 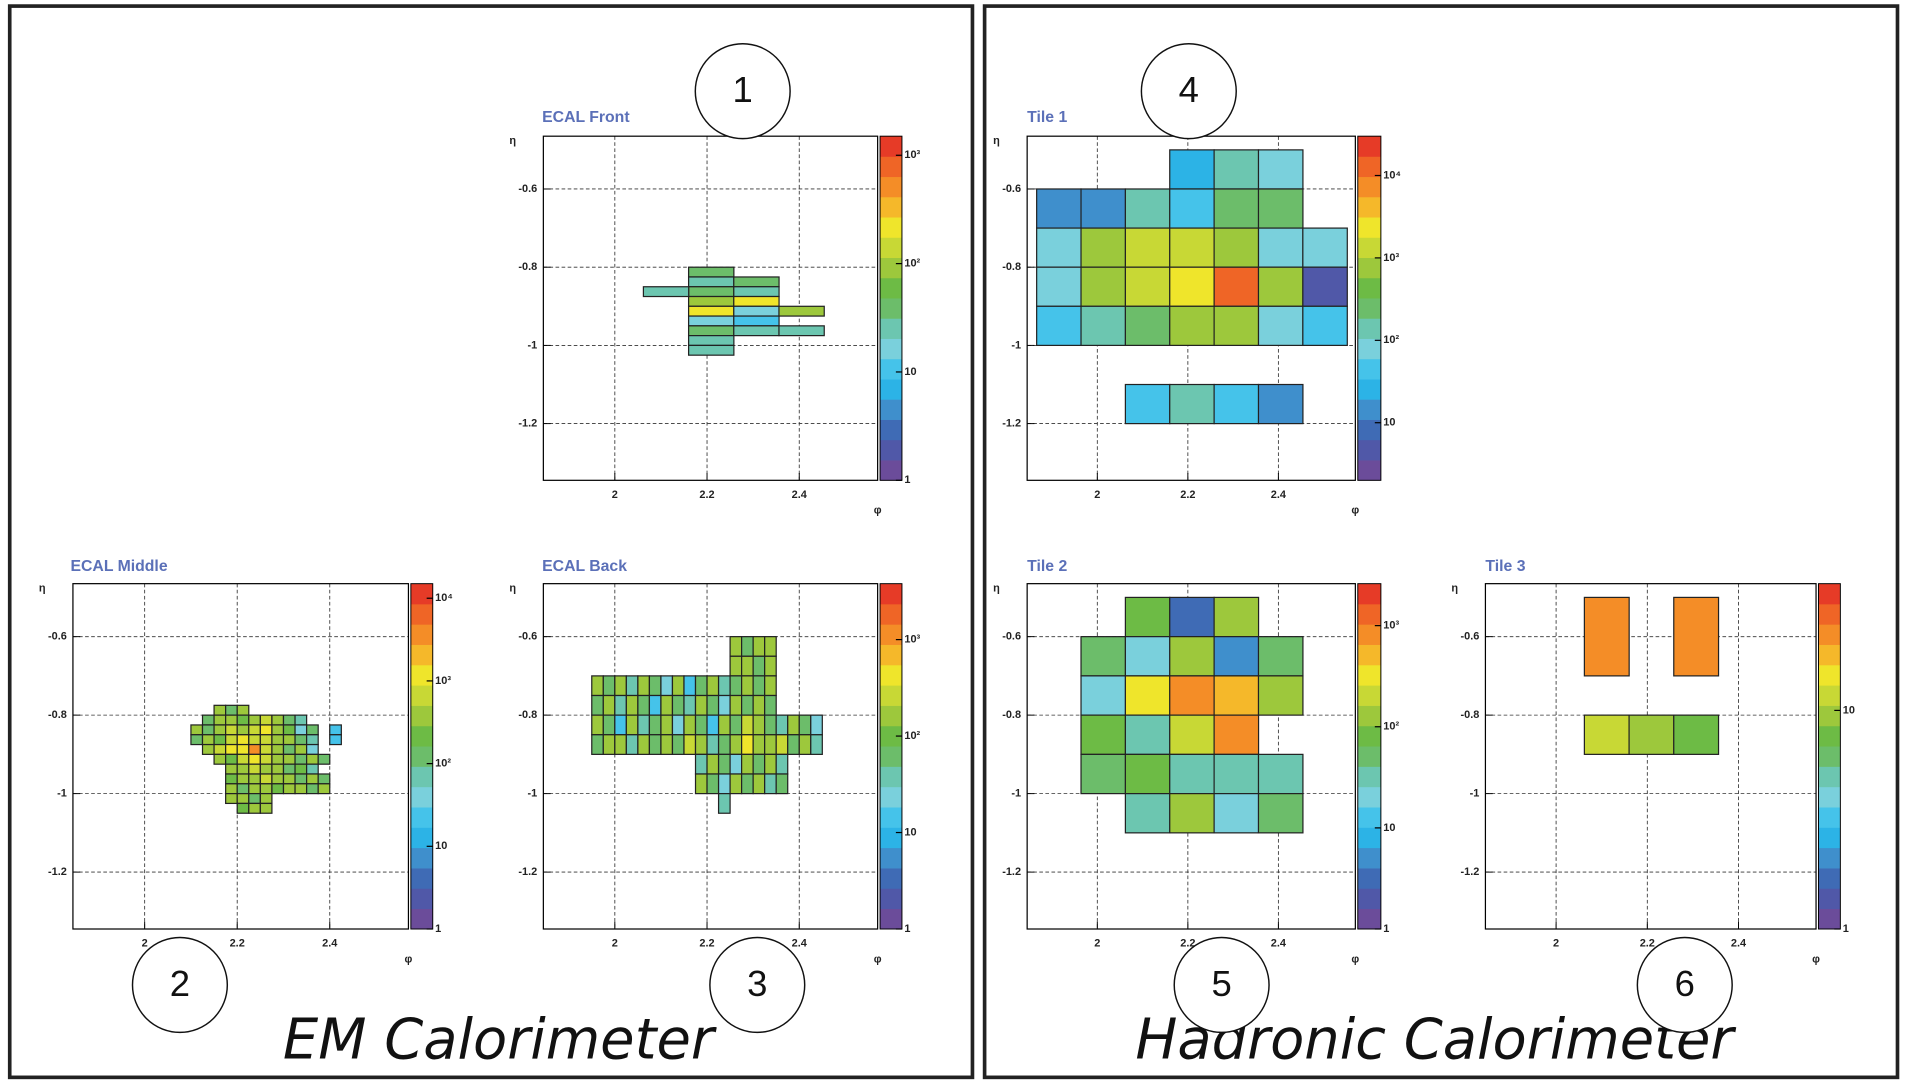 What do you see at coordinates (1097, 495) in the screenshot?
I see `x-tick-label: 2` at bounding box center [1097, 495].